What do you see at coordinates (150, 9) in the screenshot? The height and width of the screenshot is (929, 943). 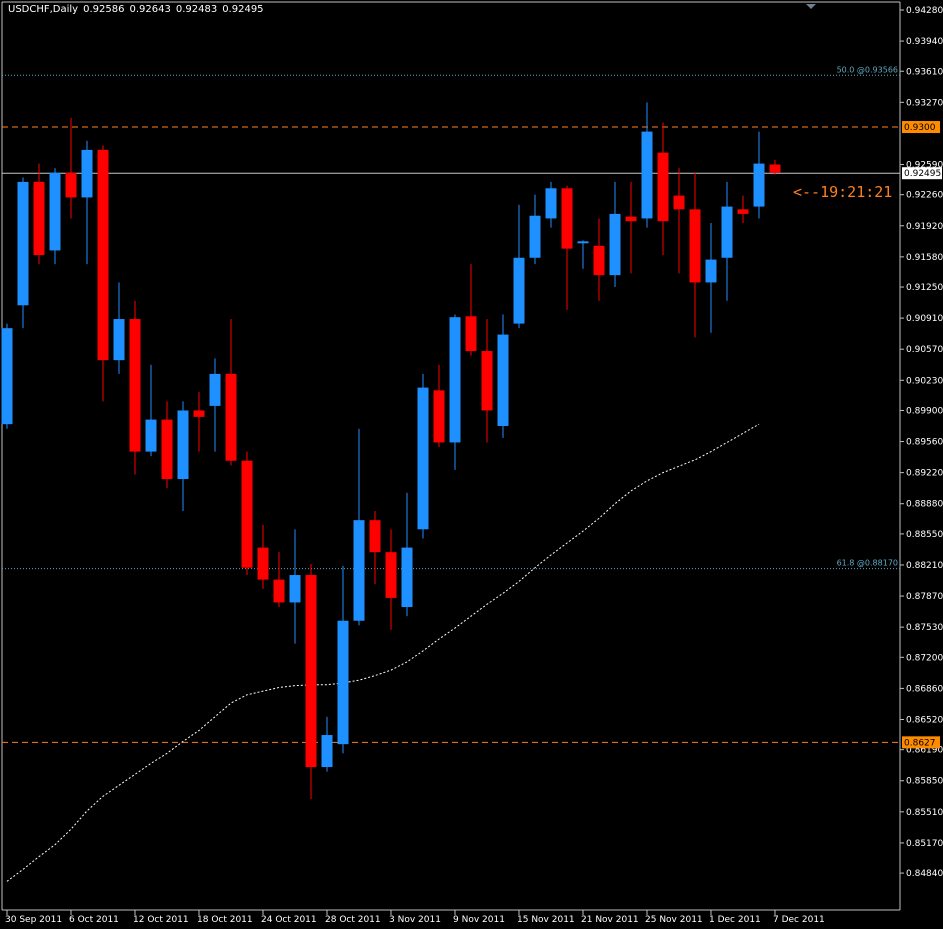 I see `ohlc-high: 0.92643` at bounding box center [150, 9].